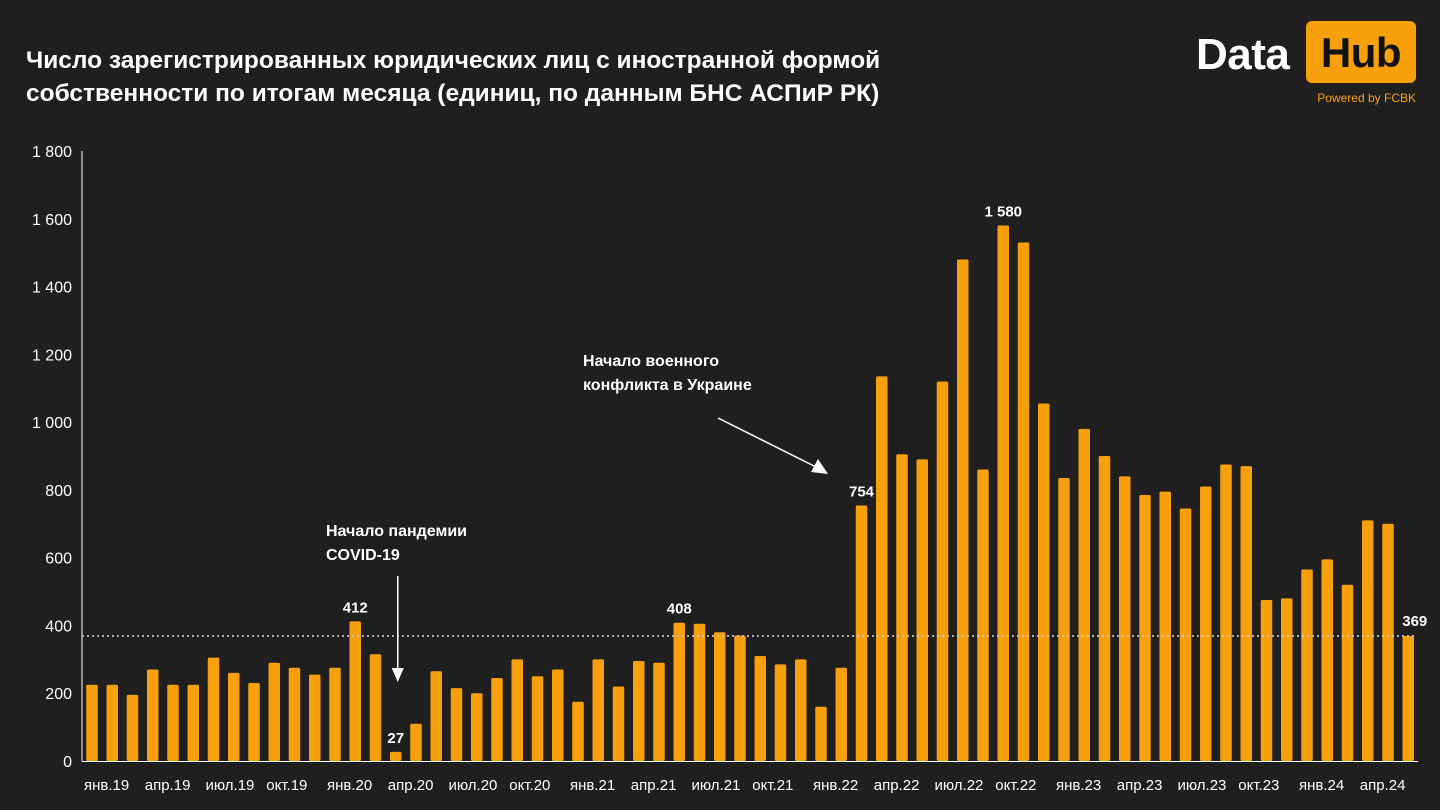 The width and height of the screenshot is (1440, 810). I want to click on annotation-covid-text: COVID-19, so click(363, 555).